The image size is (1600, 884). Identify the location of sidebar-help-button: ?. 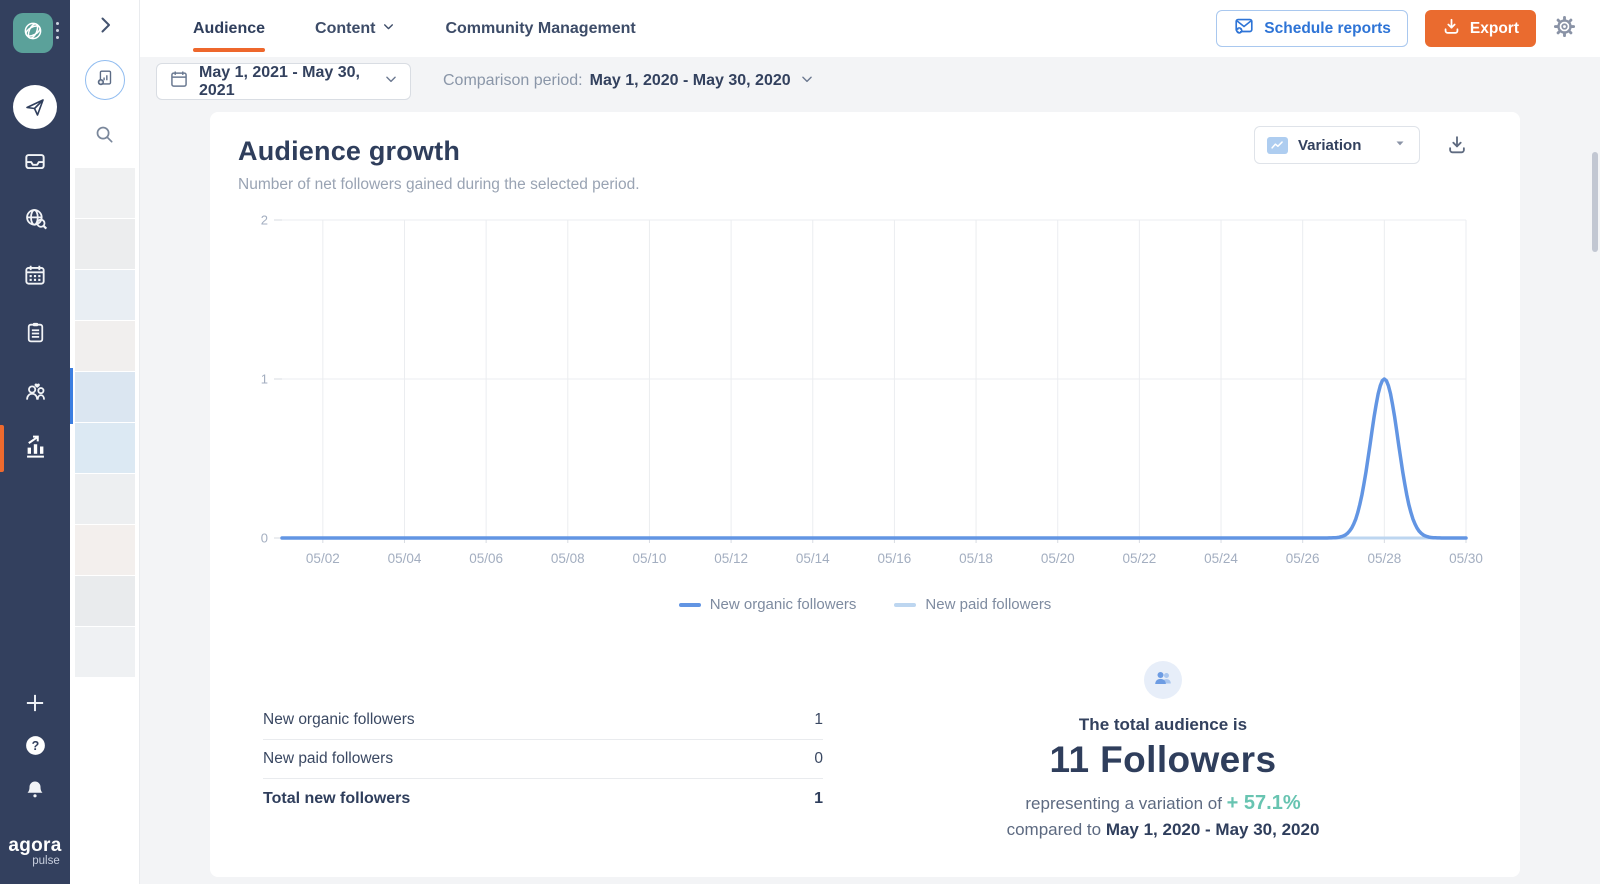
(35, 748).